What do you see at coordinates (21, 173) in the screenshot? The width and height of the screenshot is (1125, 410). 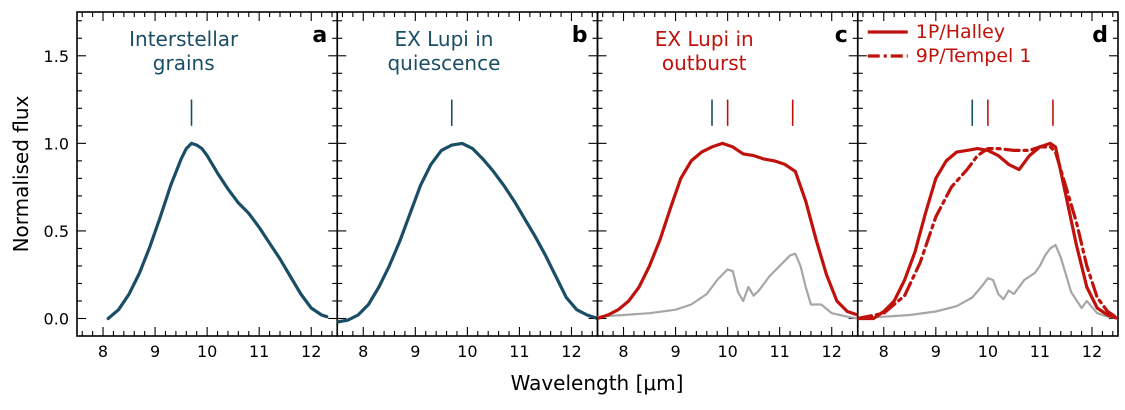 I see `y-axis-title: Normalised flux` at bounding box center [21, 173].